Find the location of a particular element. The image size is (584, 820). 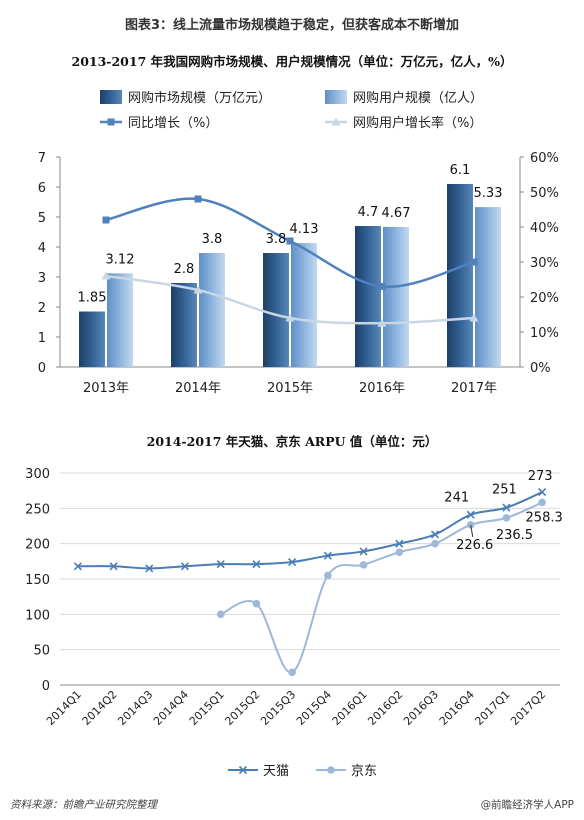

x-tick-label: 2016Q4 is located at coordinates (457, 708).